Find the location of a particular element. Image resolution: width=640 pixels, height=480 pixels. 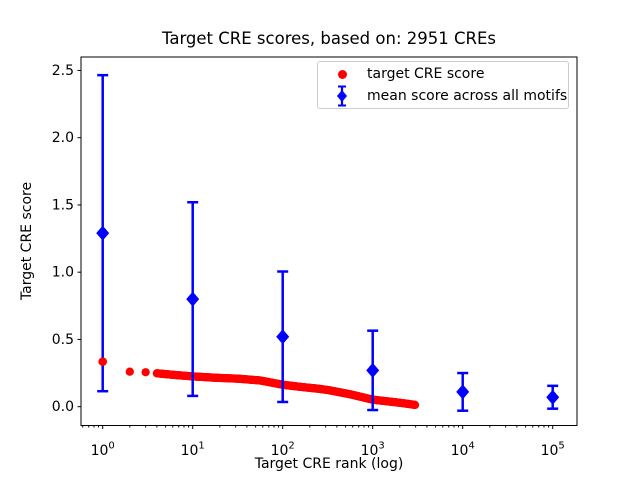

x-axis-label: Target CRE rank (log) is located at coordinates (329, 464).